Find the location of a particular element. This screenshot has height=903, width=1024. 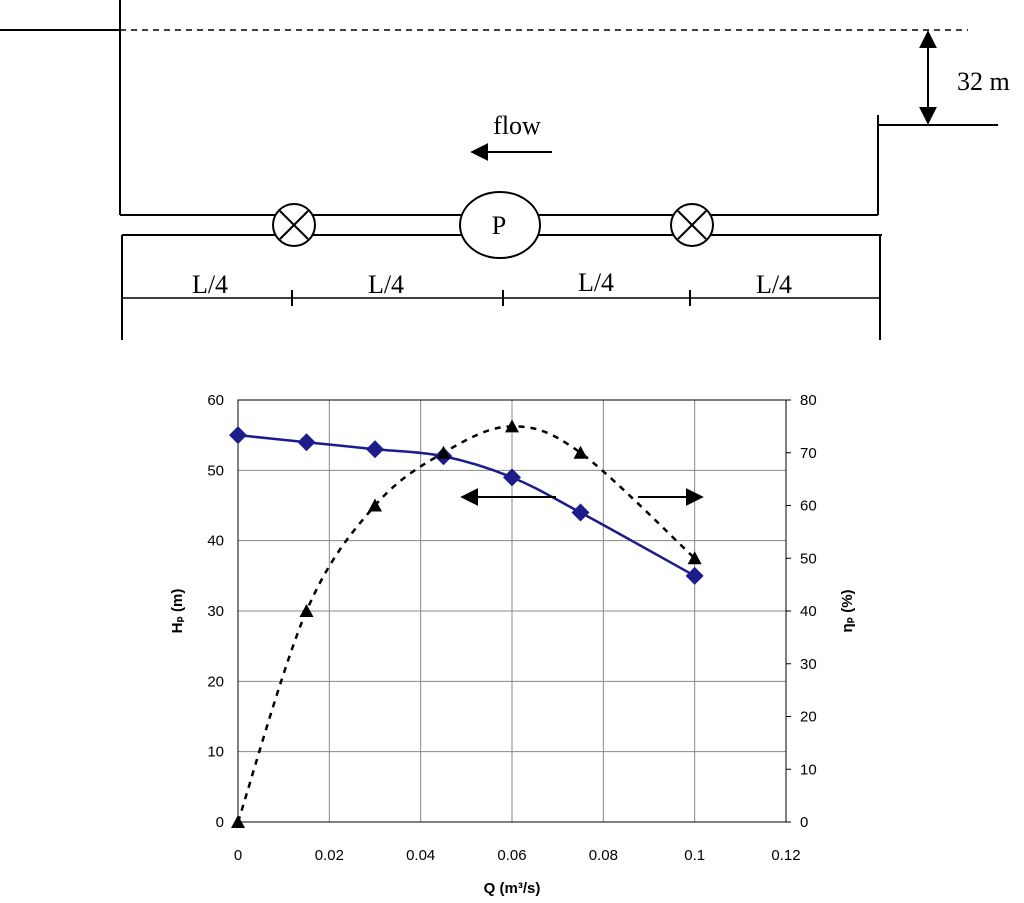

flow-label: flow is located at coordinates (517, 125).